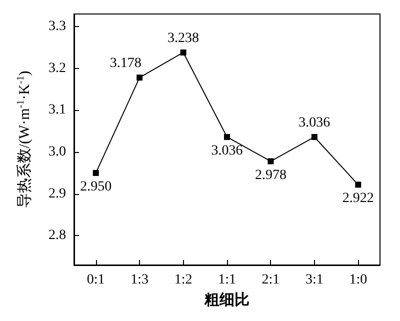  Describe the element at coordinates (57, 110) in the screenshot. I see `y-tick-label: 3.1` at that location.